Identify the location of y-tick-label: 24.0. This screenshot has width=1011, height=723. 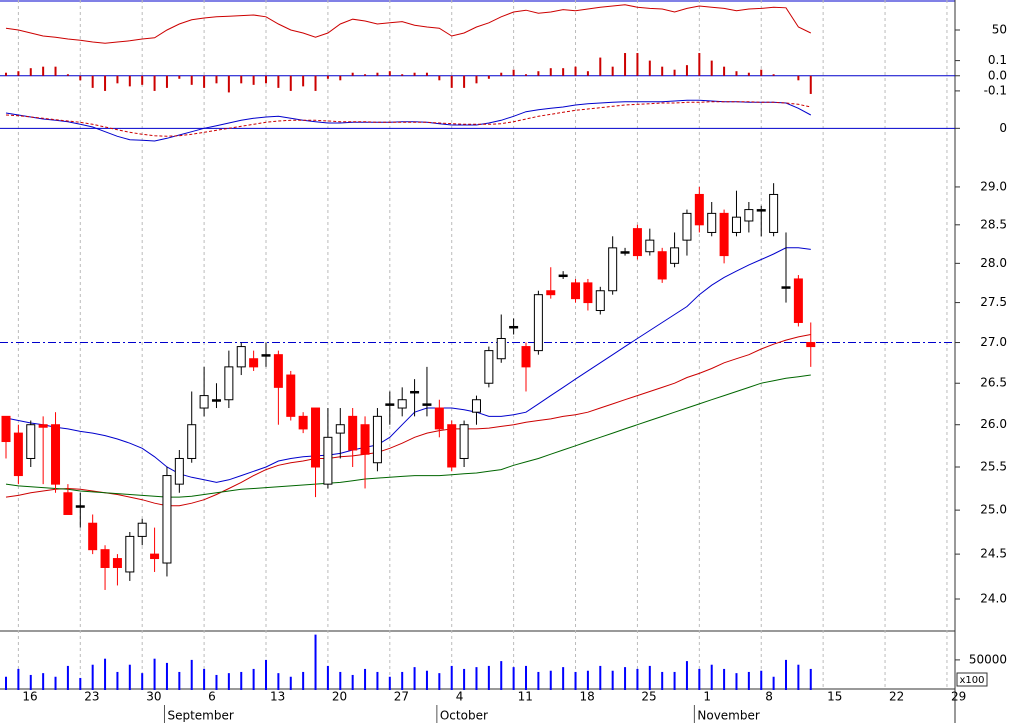
(993, 599).